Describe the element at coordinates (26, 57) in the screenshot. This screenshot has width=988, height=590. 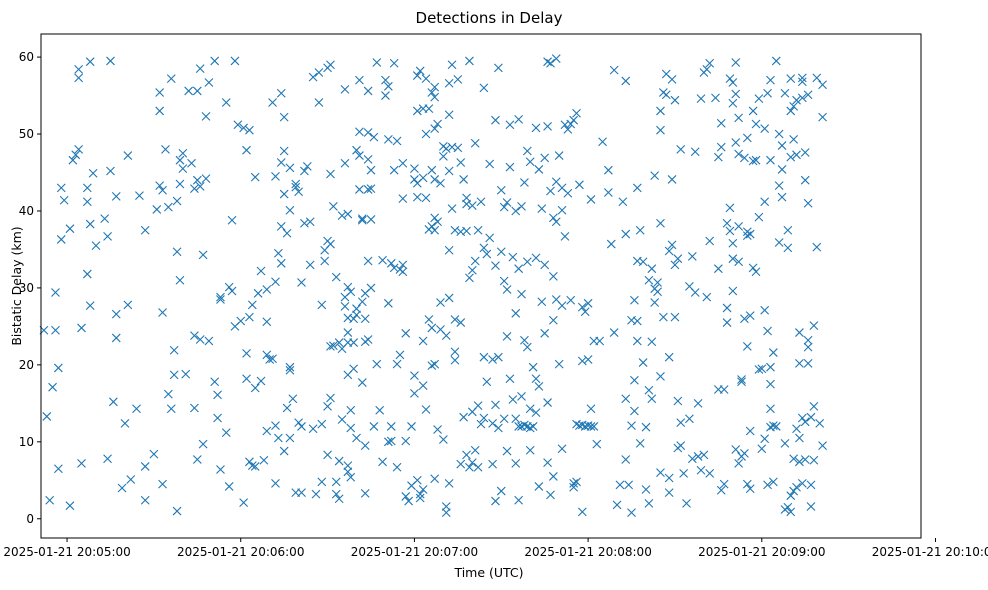
I see `y-tick-label: 60` at that location.